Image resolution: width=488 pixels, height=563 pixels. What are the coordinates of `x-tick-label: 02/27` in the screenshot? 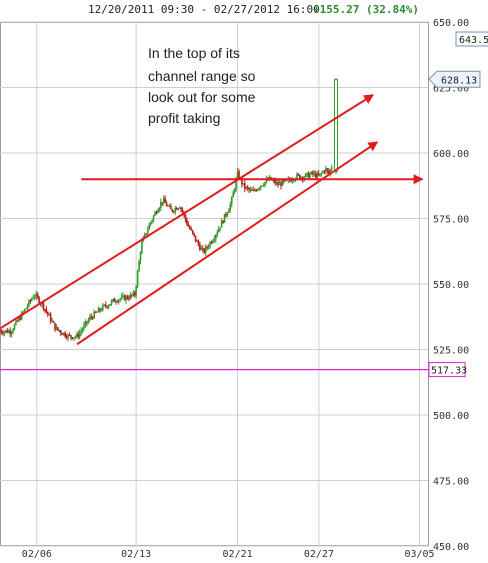 It's located at (319, 554).